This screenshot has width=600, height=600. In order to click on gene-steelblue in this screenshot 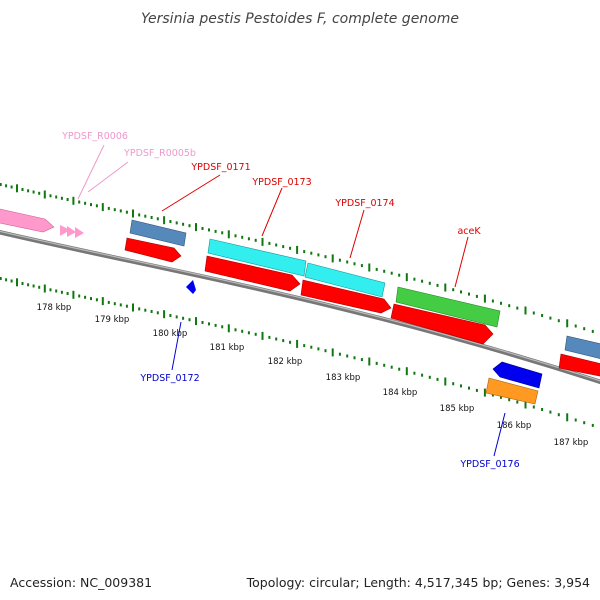, I will do `click(158, 233)`.